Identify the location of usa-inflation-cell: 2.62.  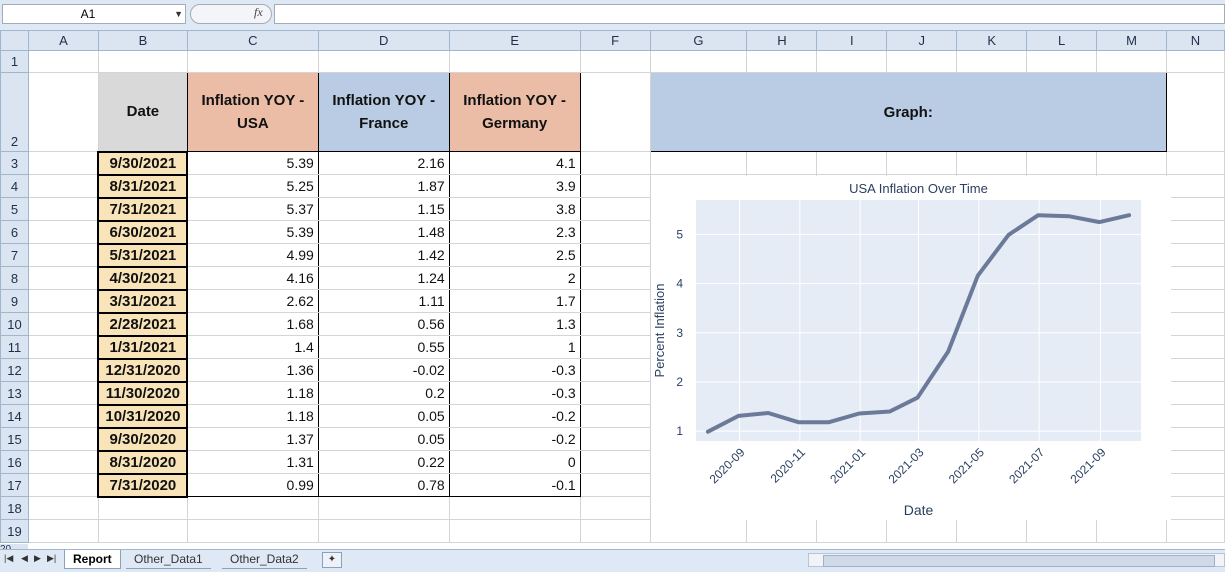
(252, 301).